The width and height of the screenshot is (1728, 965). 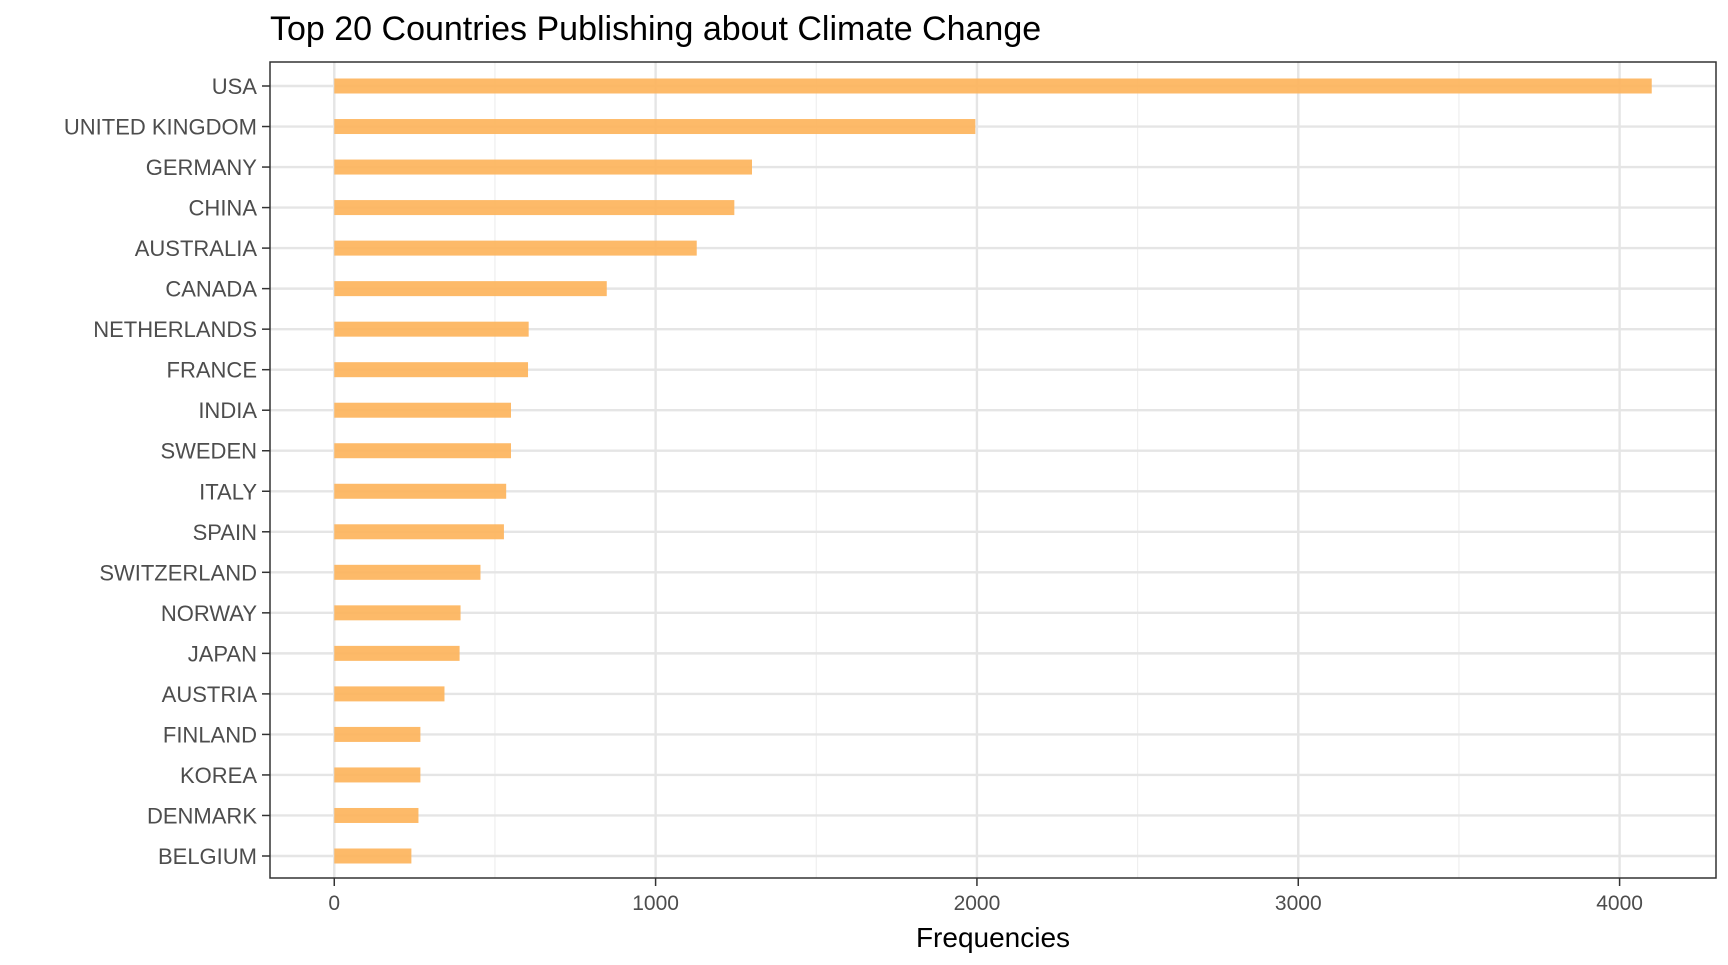 What do you see at coordinates (209, 613) in the screenshot?
I see `y-tick-label: NORWAY` at bounding box center [209, 613].